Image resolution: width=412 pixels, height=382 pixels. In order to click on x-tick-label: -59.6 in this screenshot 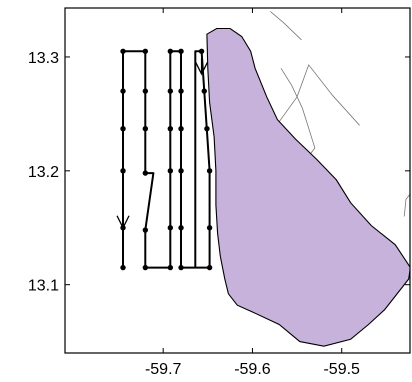, I will do `click(252, 369)`.